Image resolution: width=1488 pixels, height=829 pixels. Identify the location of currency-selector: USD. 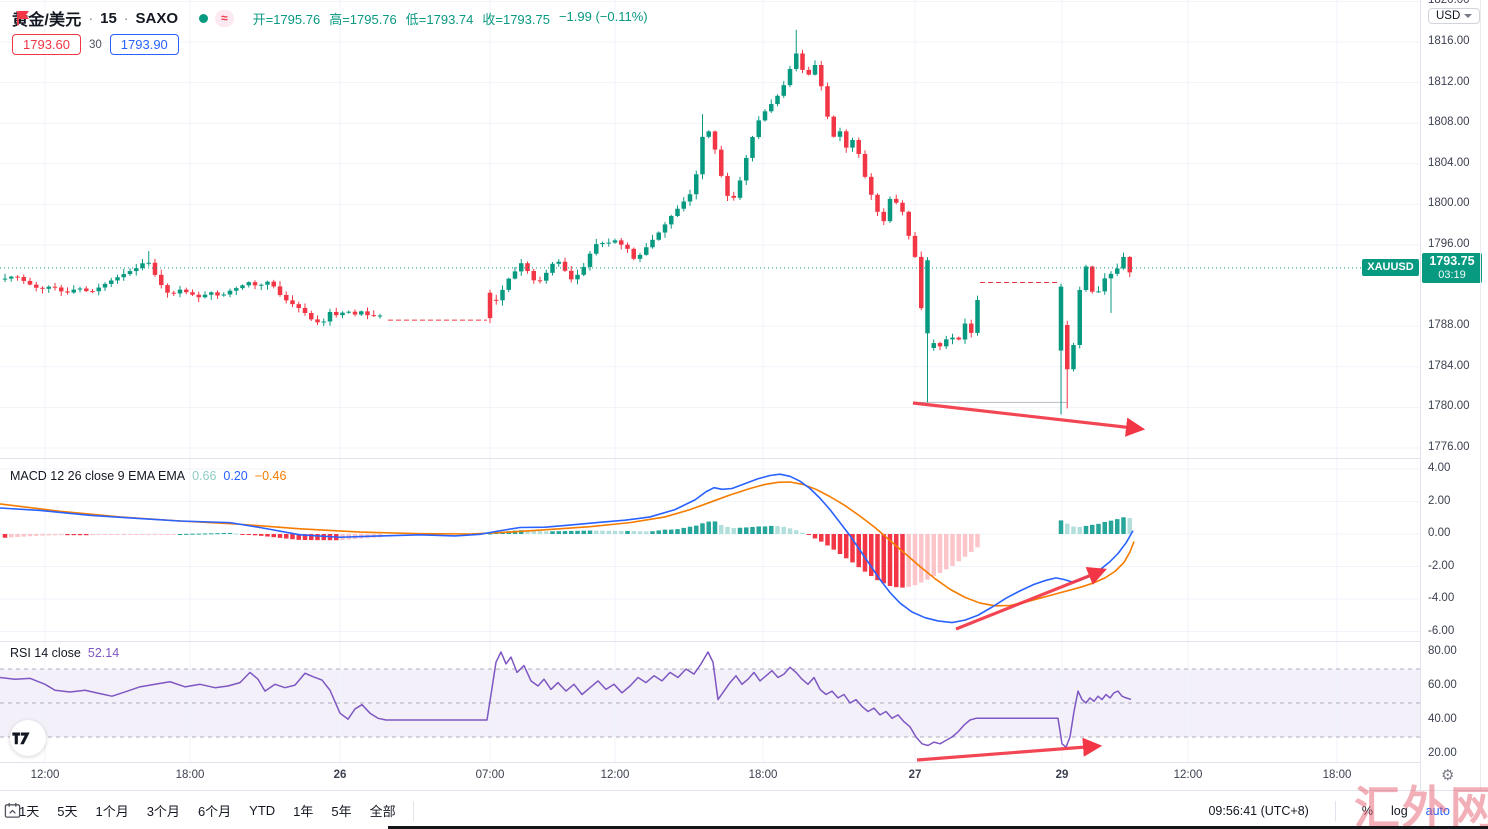
(1454, 16).